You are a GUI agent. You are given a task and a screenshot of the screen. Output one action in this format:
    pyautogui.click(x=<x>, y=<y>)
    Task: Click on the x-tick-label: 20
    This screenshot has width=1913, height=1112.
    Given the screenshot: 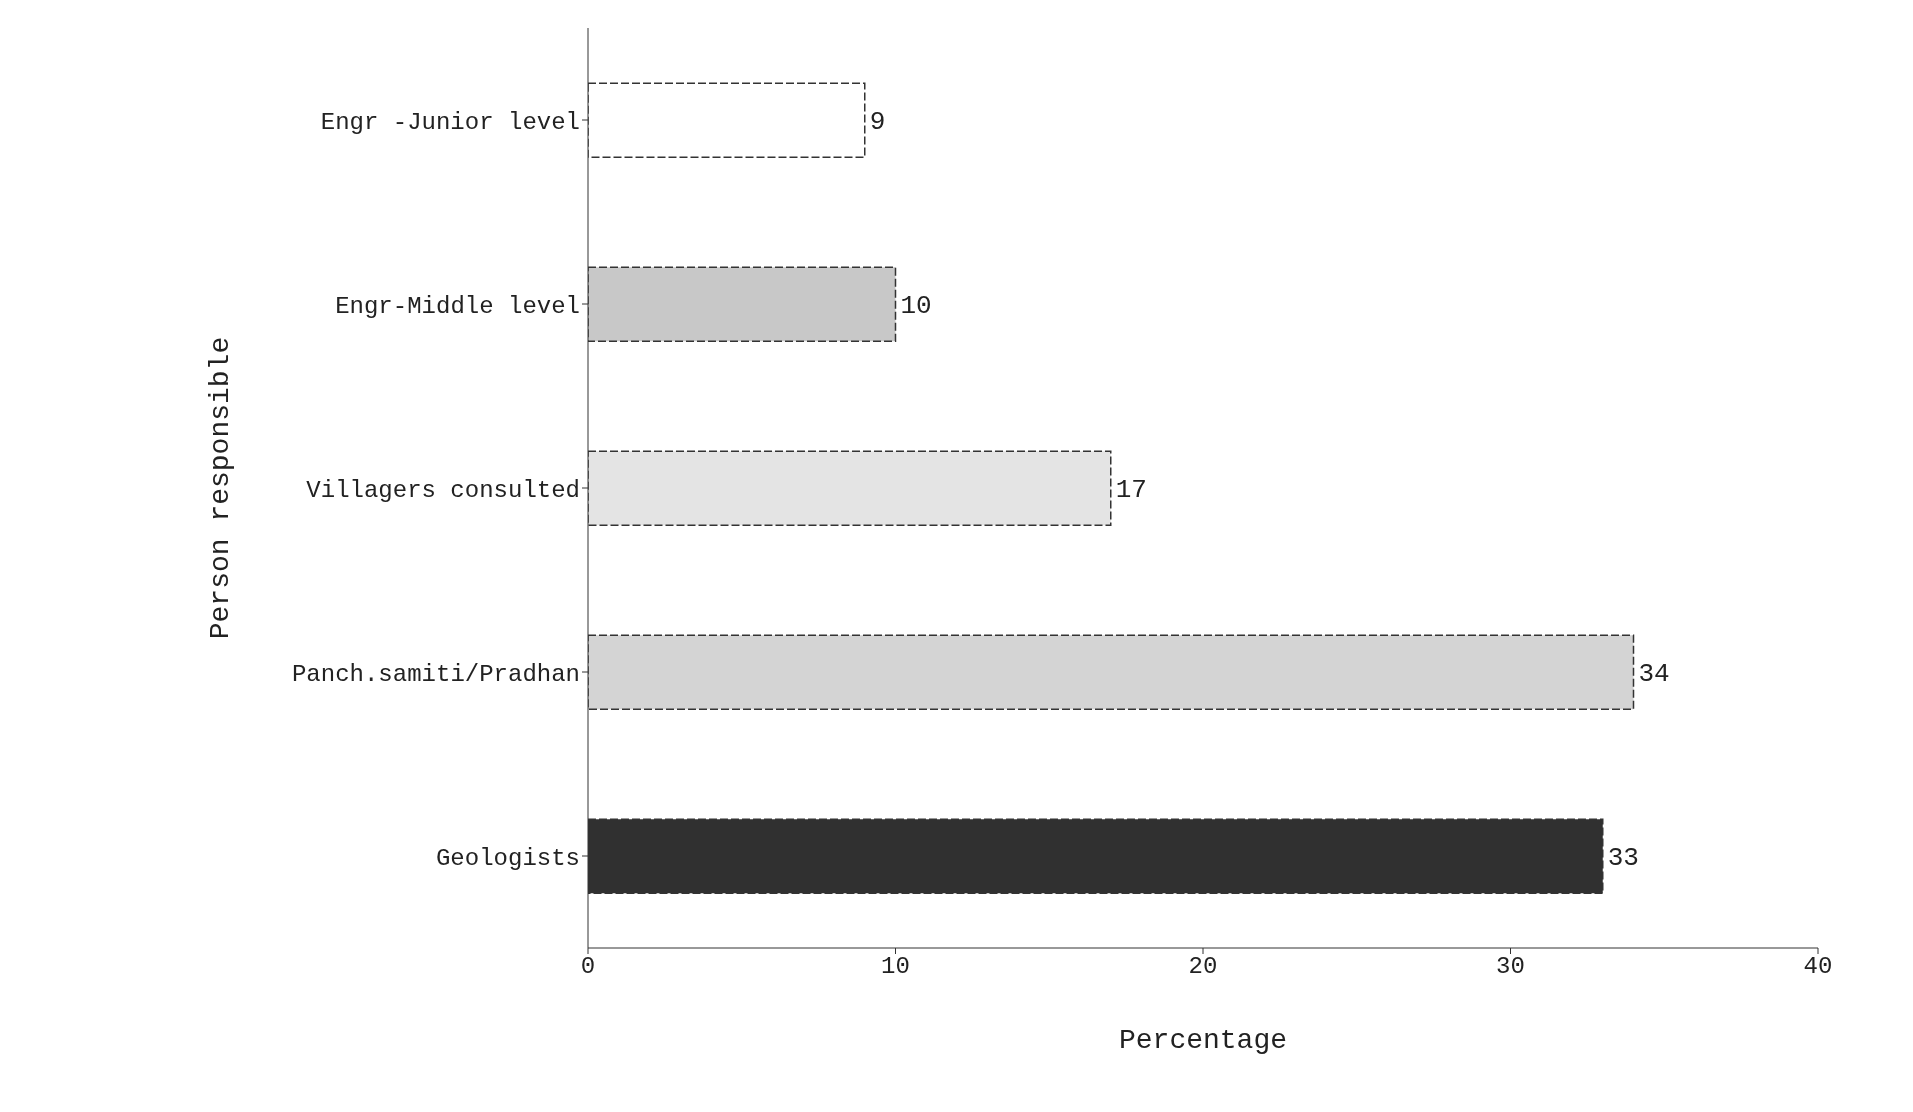 What is the action you would take?
    pyautogui.click(x=1203, y=967)
    